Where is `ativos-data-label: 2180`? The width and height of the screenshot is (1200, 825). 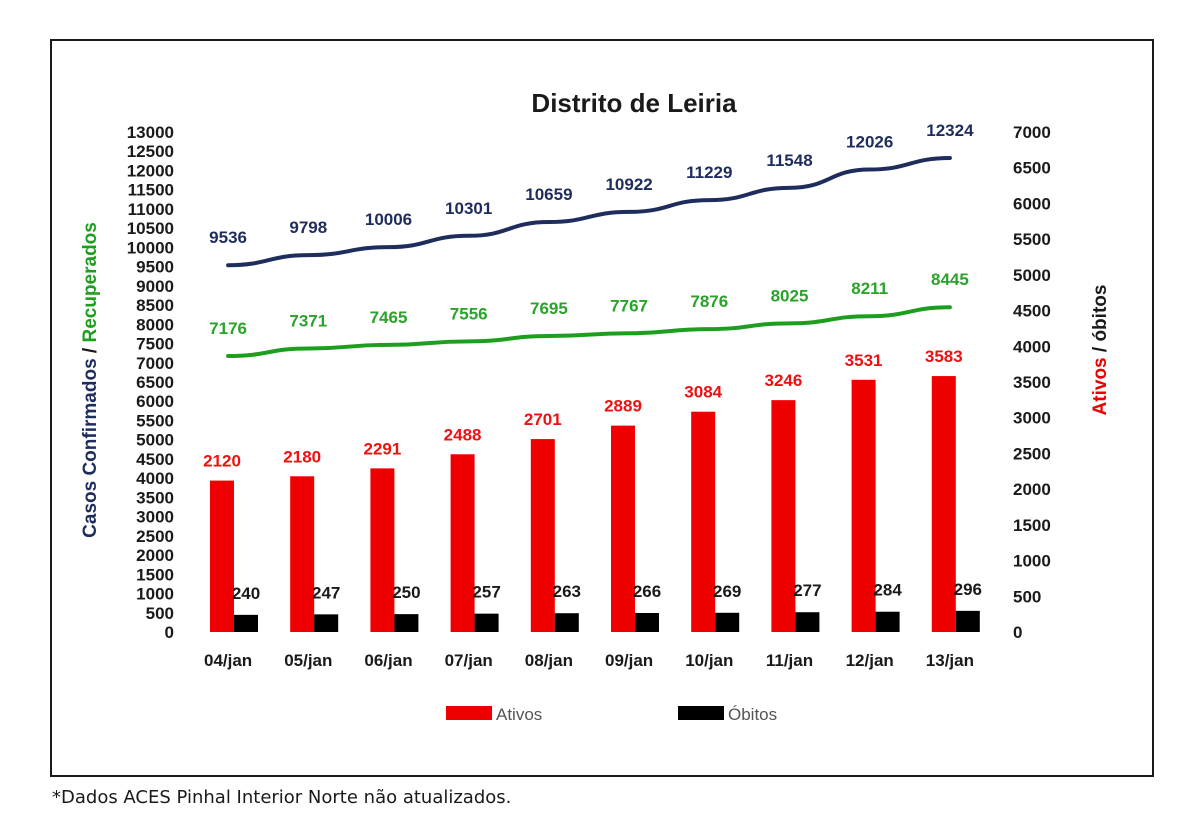
ativos-data-label: 2180 is located at coordinates (302, 456).